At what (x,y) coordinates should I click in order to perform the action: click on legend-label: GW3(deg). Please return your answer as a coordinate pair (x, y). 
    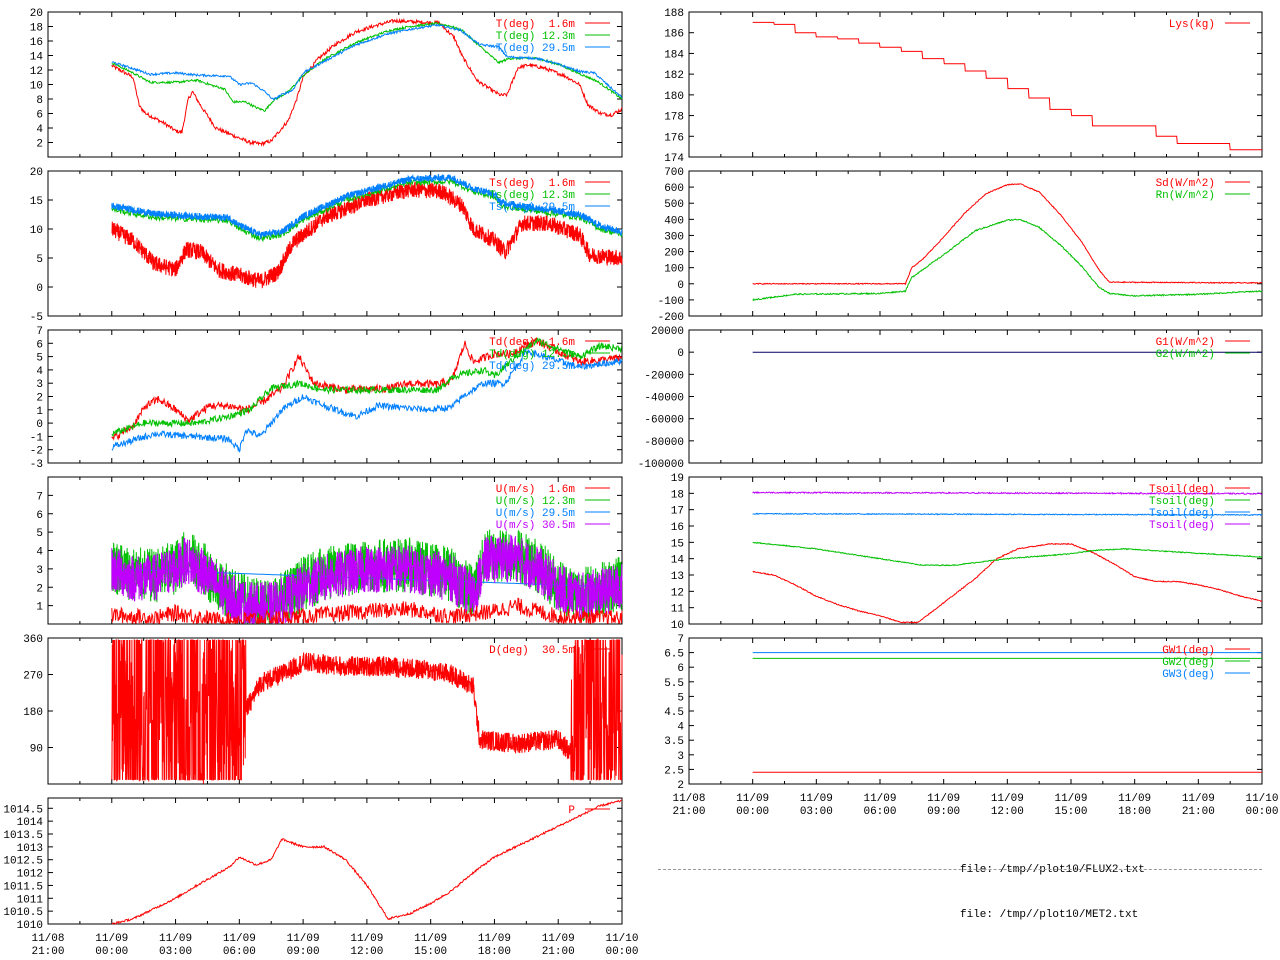
    Looking at the image, I should click on (1188, 675).